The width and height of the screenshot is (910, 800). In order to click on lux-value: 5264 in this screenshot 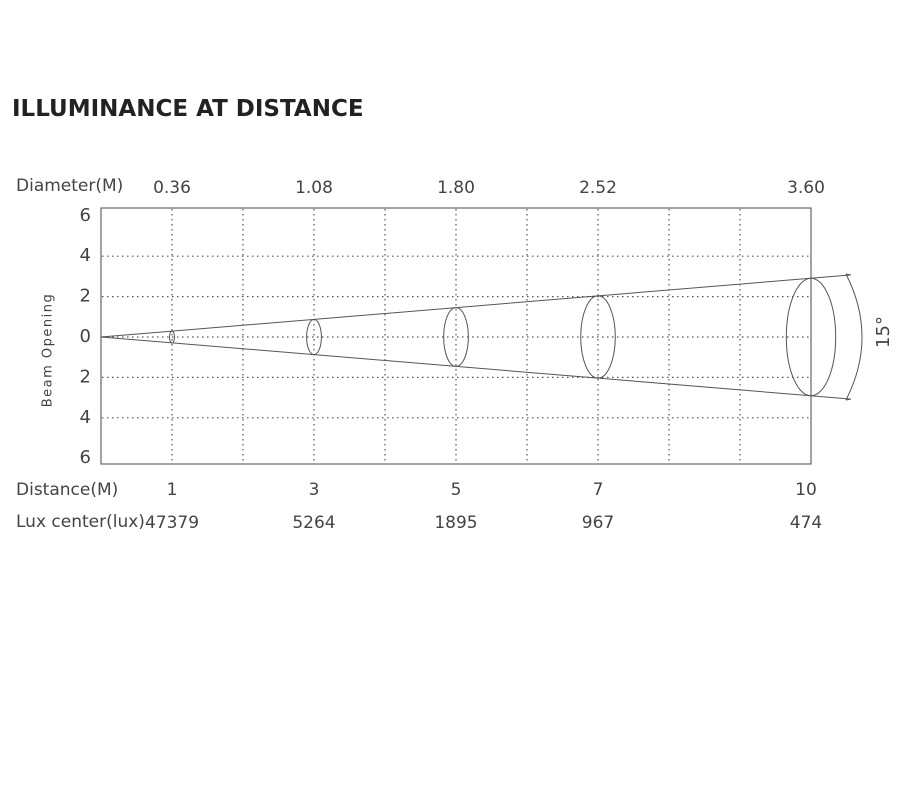, I will do `click(313, 523)`.